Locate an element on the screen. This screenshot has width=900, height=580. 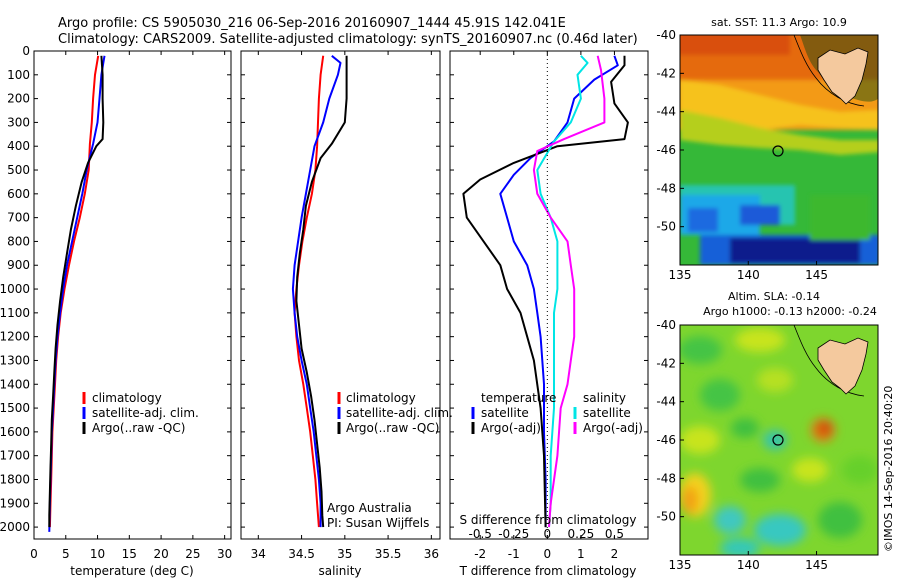
y-tick-label: 1700 is located at coordinates (15, 456).